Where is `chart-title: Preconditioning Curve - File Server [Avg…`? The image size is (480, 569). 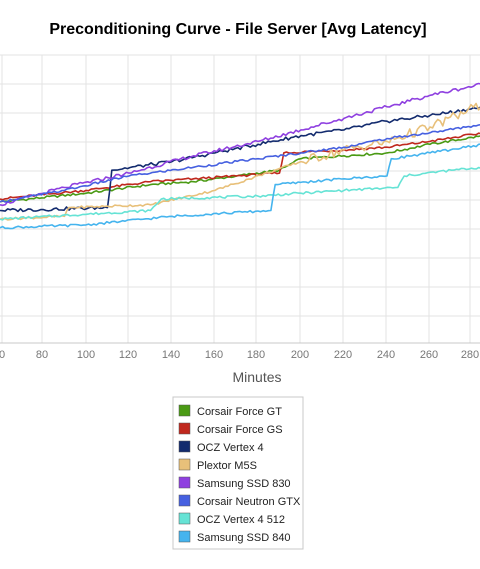
chart-title: Preconditioning Curve - File Server [Avg… is located at coordinates (237, 29).